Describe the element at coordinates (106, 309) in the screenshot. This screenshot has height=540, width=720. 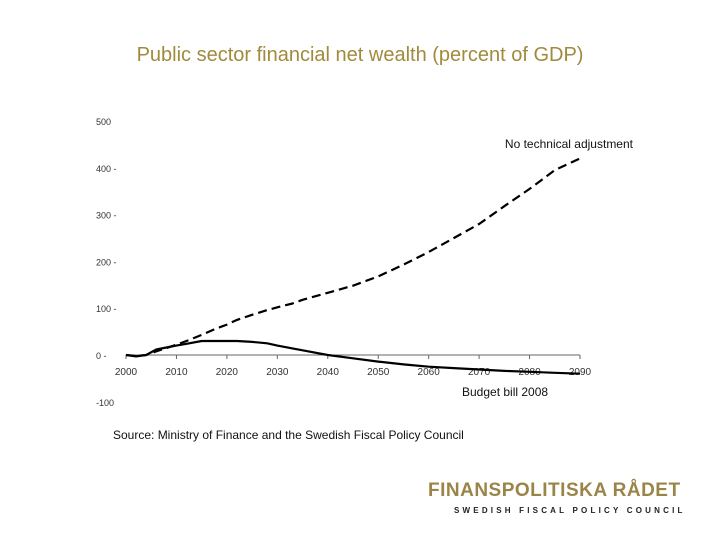
I see `y-tick-label: 100 -` at that location.